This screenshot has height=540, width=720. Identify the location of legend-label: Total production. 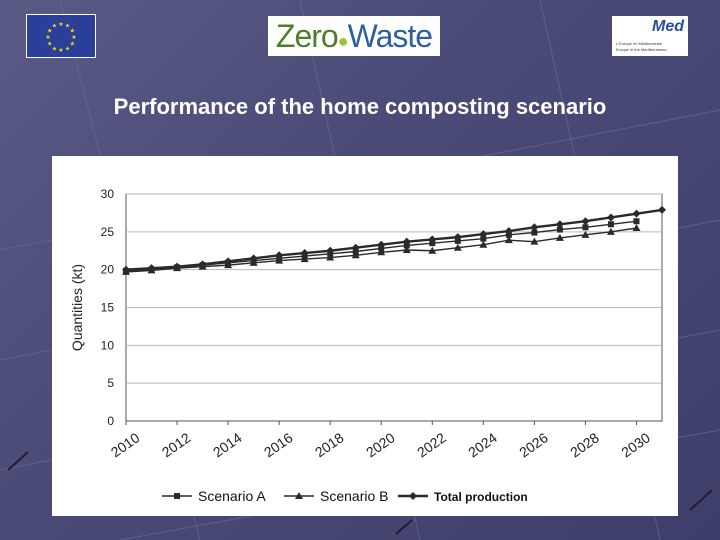
(481, 497).